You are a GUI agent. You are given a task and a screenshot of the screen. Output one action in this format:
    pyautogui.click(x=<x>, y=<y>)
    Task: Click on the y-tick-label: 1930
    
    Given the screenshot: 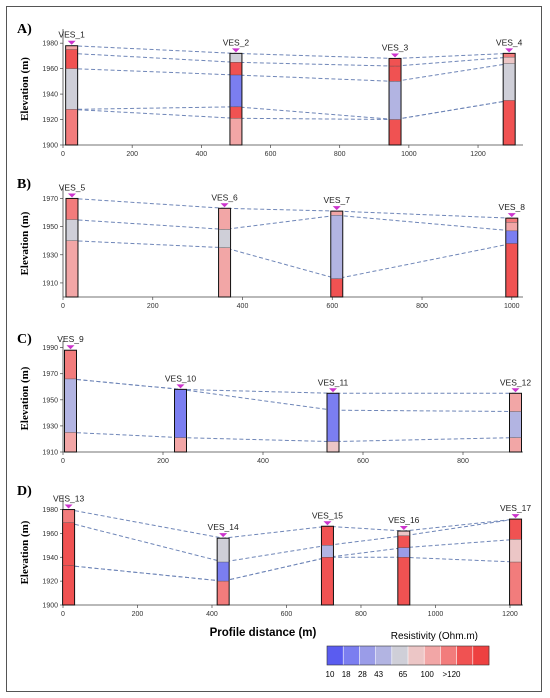 What is the action you would take?
    pyautogui.click(x=50, y=255)
    